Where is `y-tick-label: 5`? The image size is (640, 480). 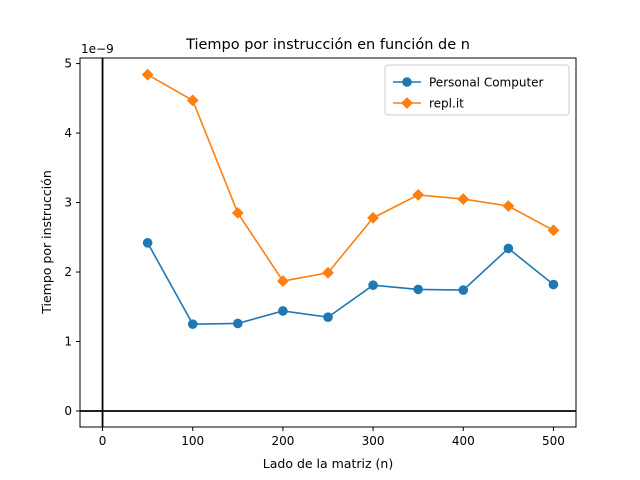
y-tick-label: 5 is located at coordinates (68, 64).